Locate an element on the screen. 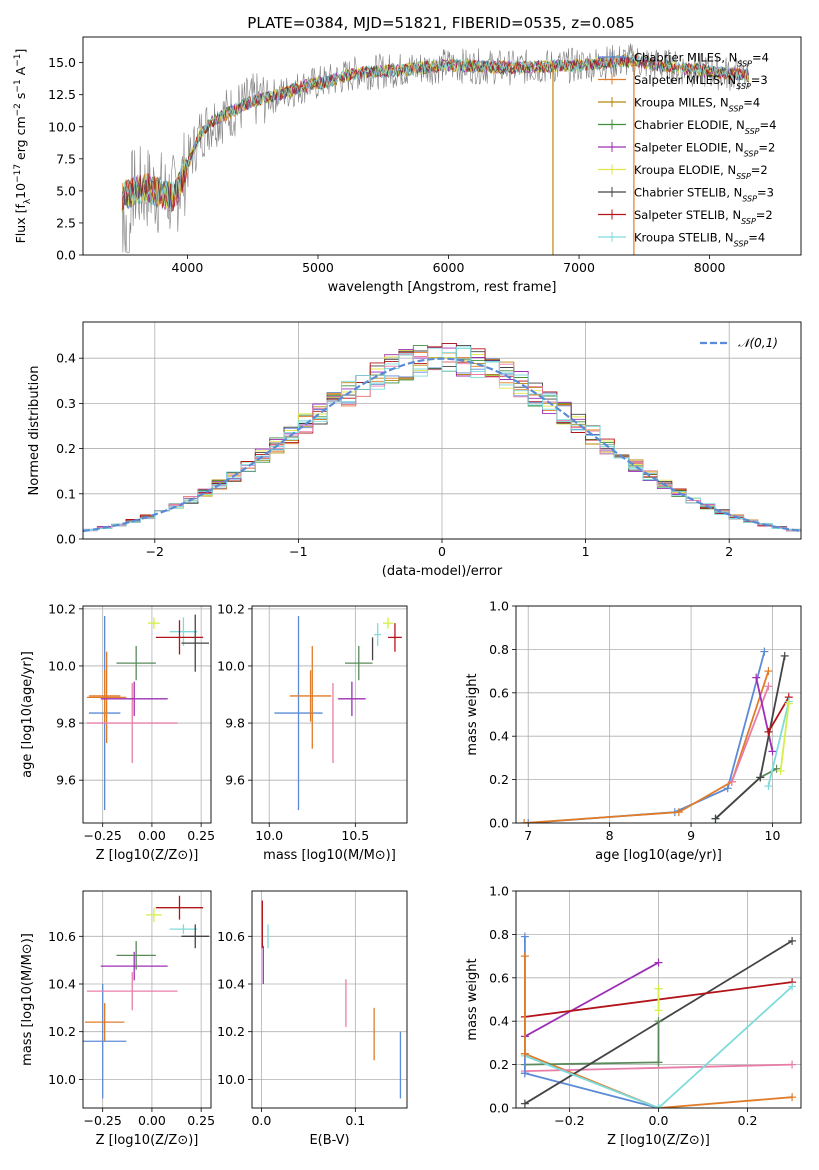 The height and width of the screenshot is (1170, 819). x-tick-label: −2 is located at coordinates (155, 551).